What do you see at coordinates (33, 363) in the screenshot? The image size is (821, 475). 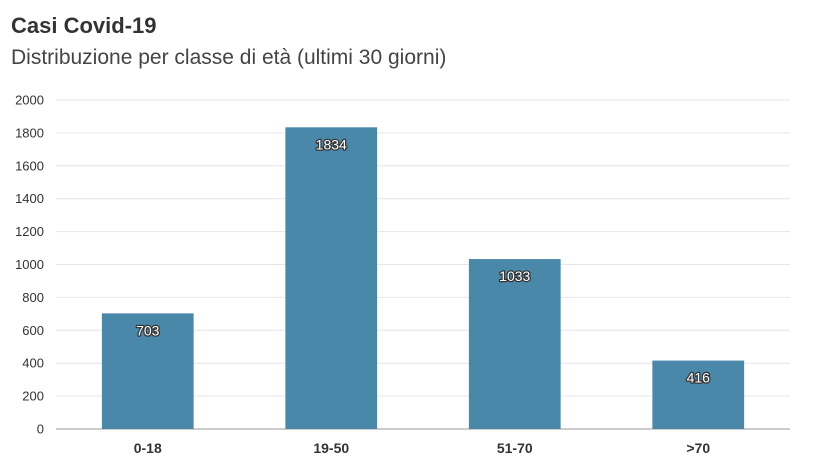 I see `y-tick-label: 400` at bounding box center [33, 363].